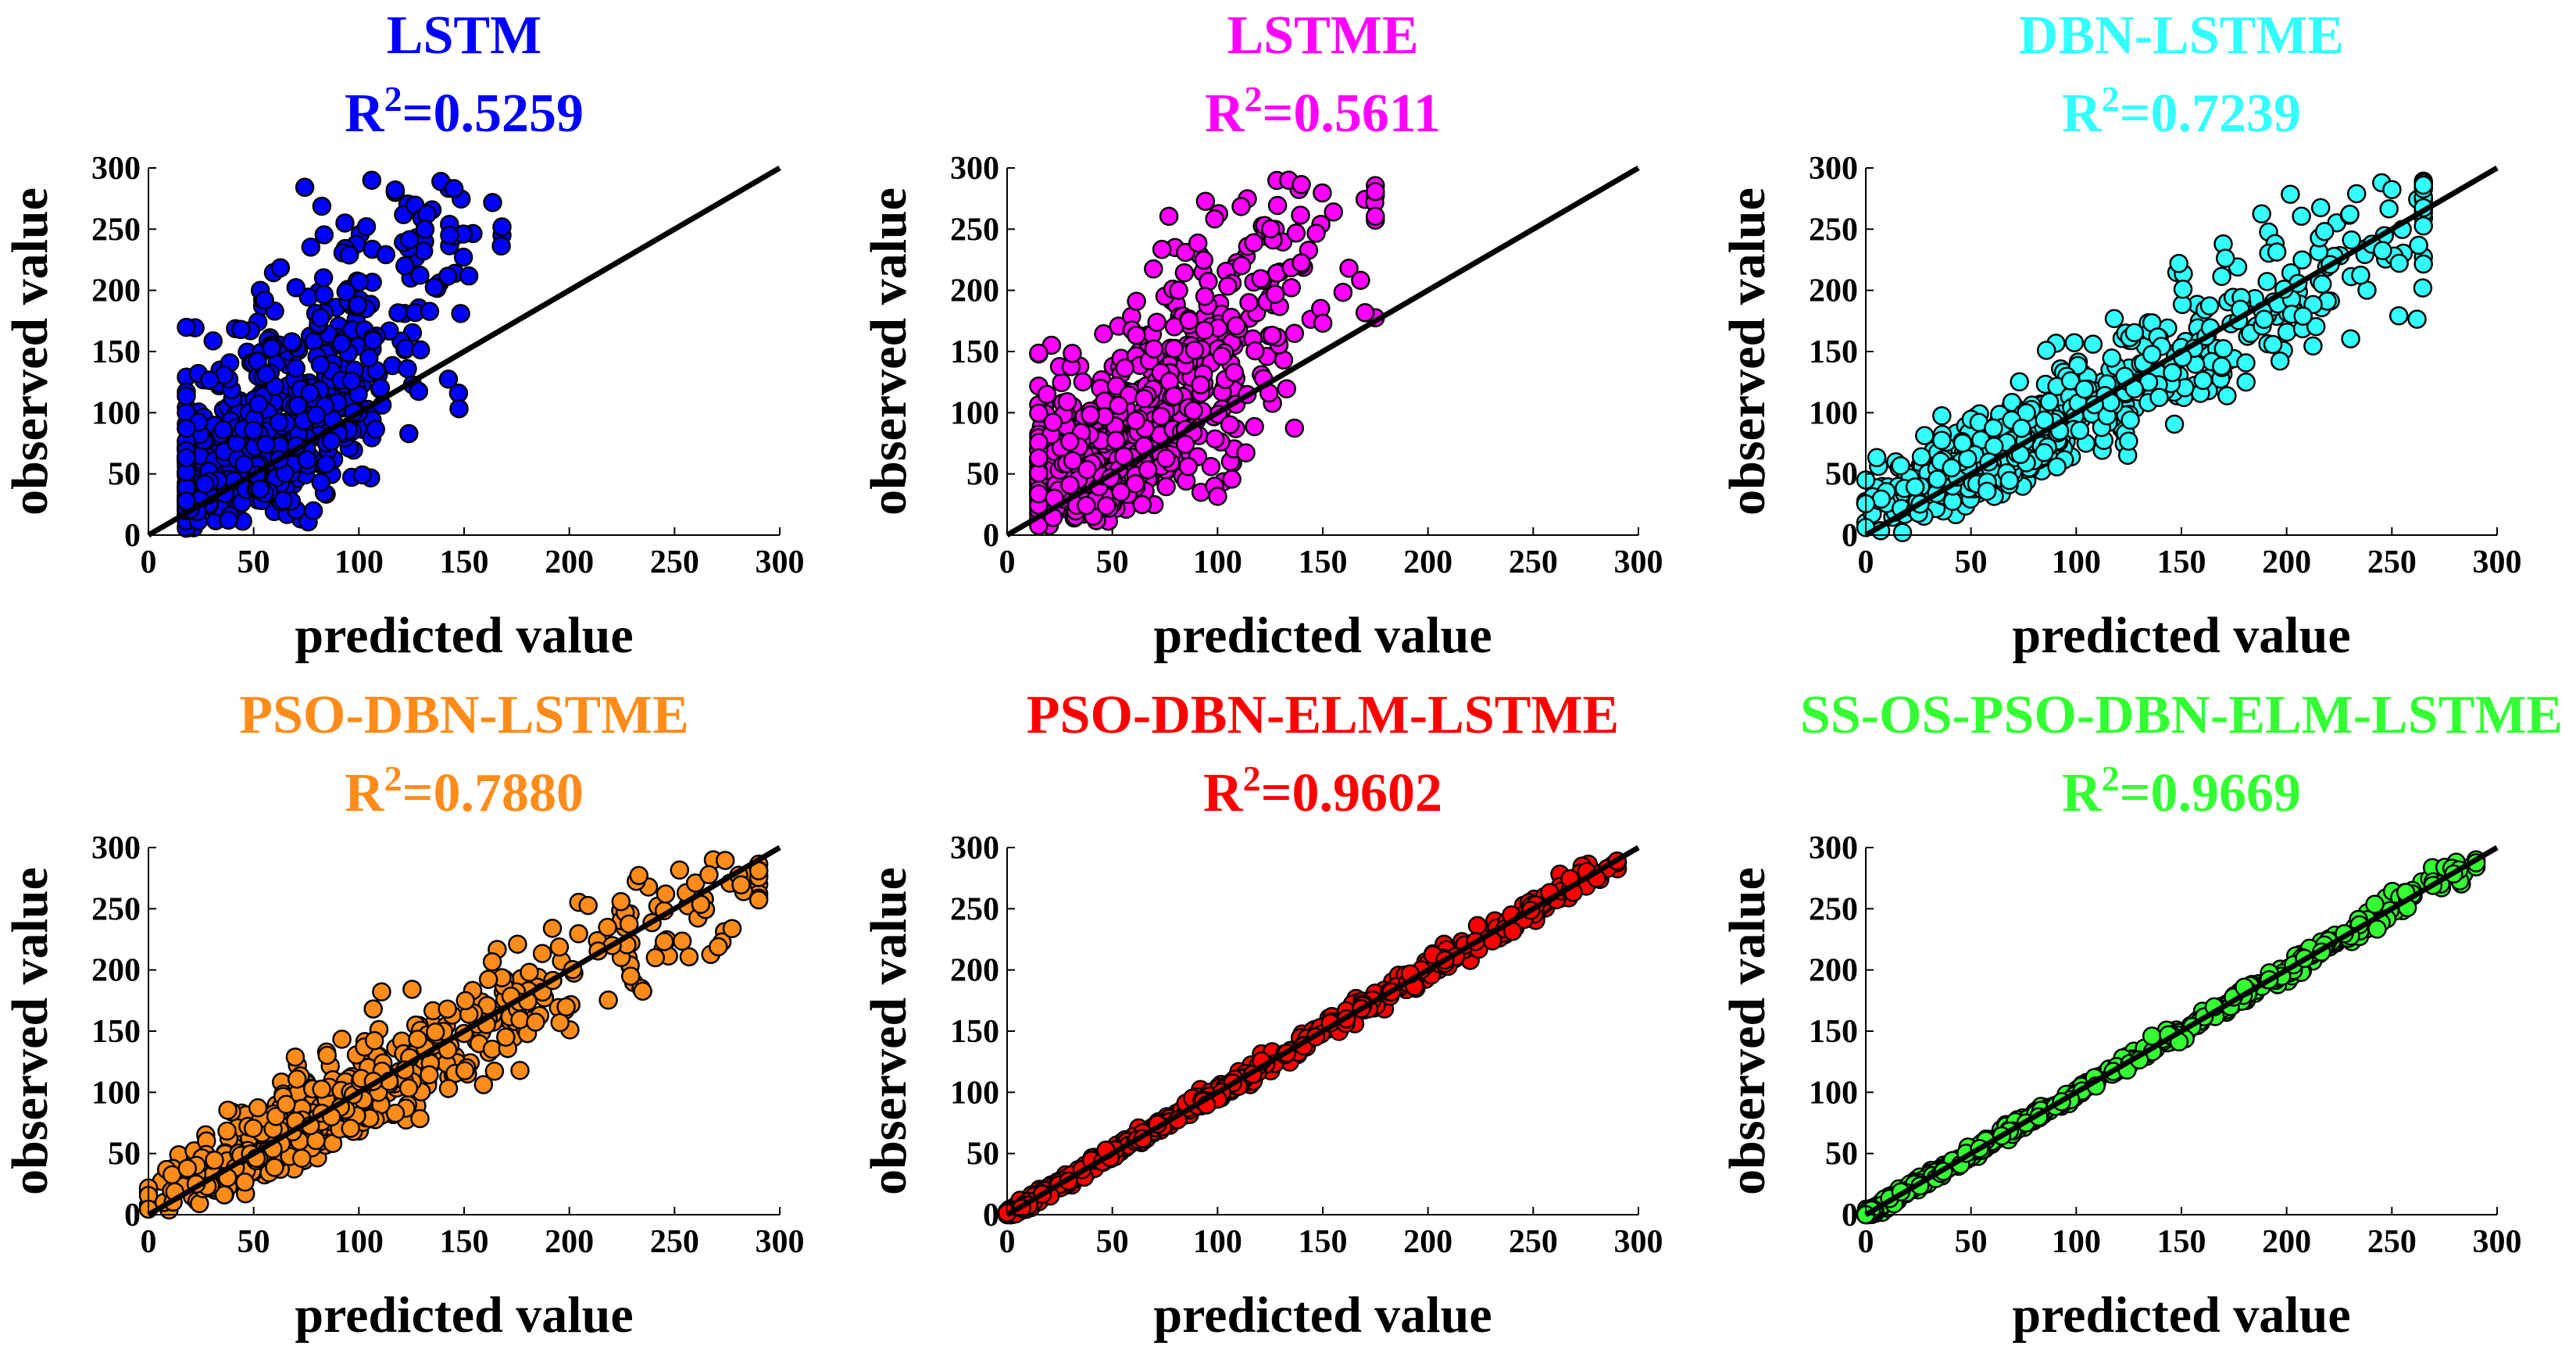 This screenshot has height=1360, width=2576. Describe the element at coordinates (493, 114) in the screenshot. I see `r-squared-value: =0.5259` at that location.